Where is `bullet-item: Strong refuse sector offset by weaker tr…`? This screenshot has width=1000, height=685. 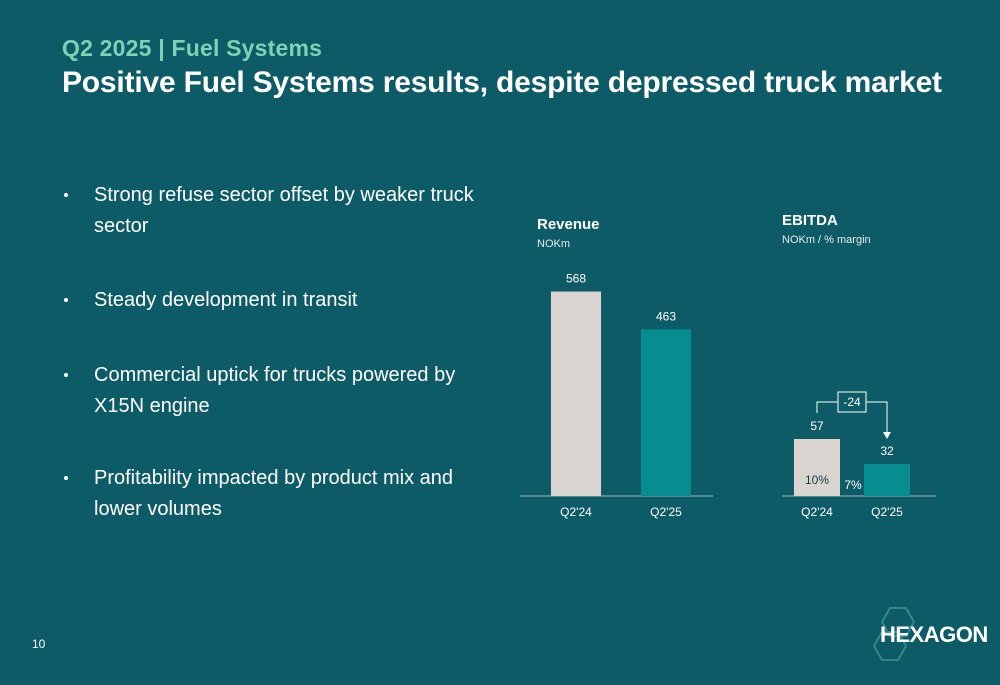
bullet-item: Strong refuse sector offset by weaker tr… is located at coordinates (272, 211).